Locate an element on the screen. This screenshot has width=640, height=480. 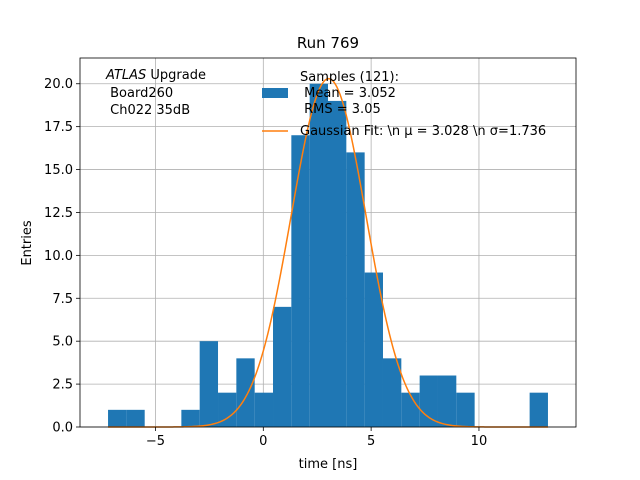
x-tick-label-0: −5 is located at coordinates (155, 441).